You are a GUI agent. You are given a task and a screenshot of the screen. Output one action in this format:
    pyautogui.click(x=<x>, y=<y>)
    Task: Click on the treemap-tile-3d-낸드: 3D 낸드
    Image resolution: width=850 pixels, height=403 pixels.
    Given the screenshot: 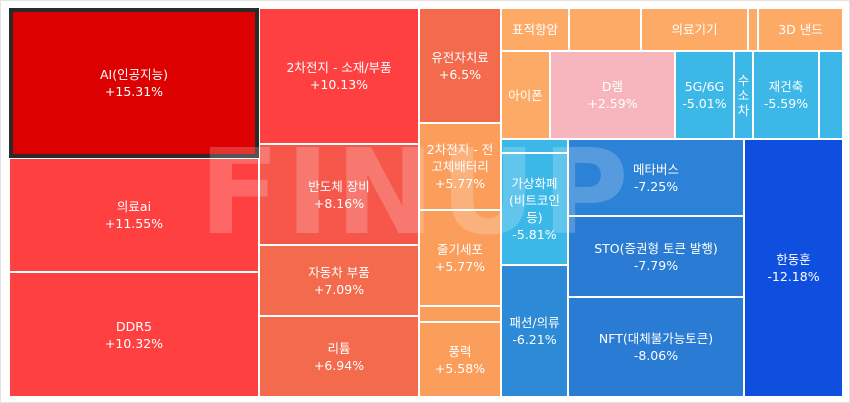 What is the action you would take?
    pyautogui.click(x=800, y=29)
    